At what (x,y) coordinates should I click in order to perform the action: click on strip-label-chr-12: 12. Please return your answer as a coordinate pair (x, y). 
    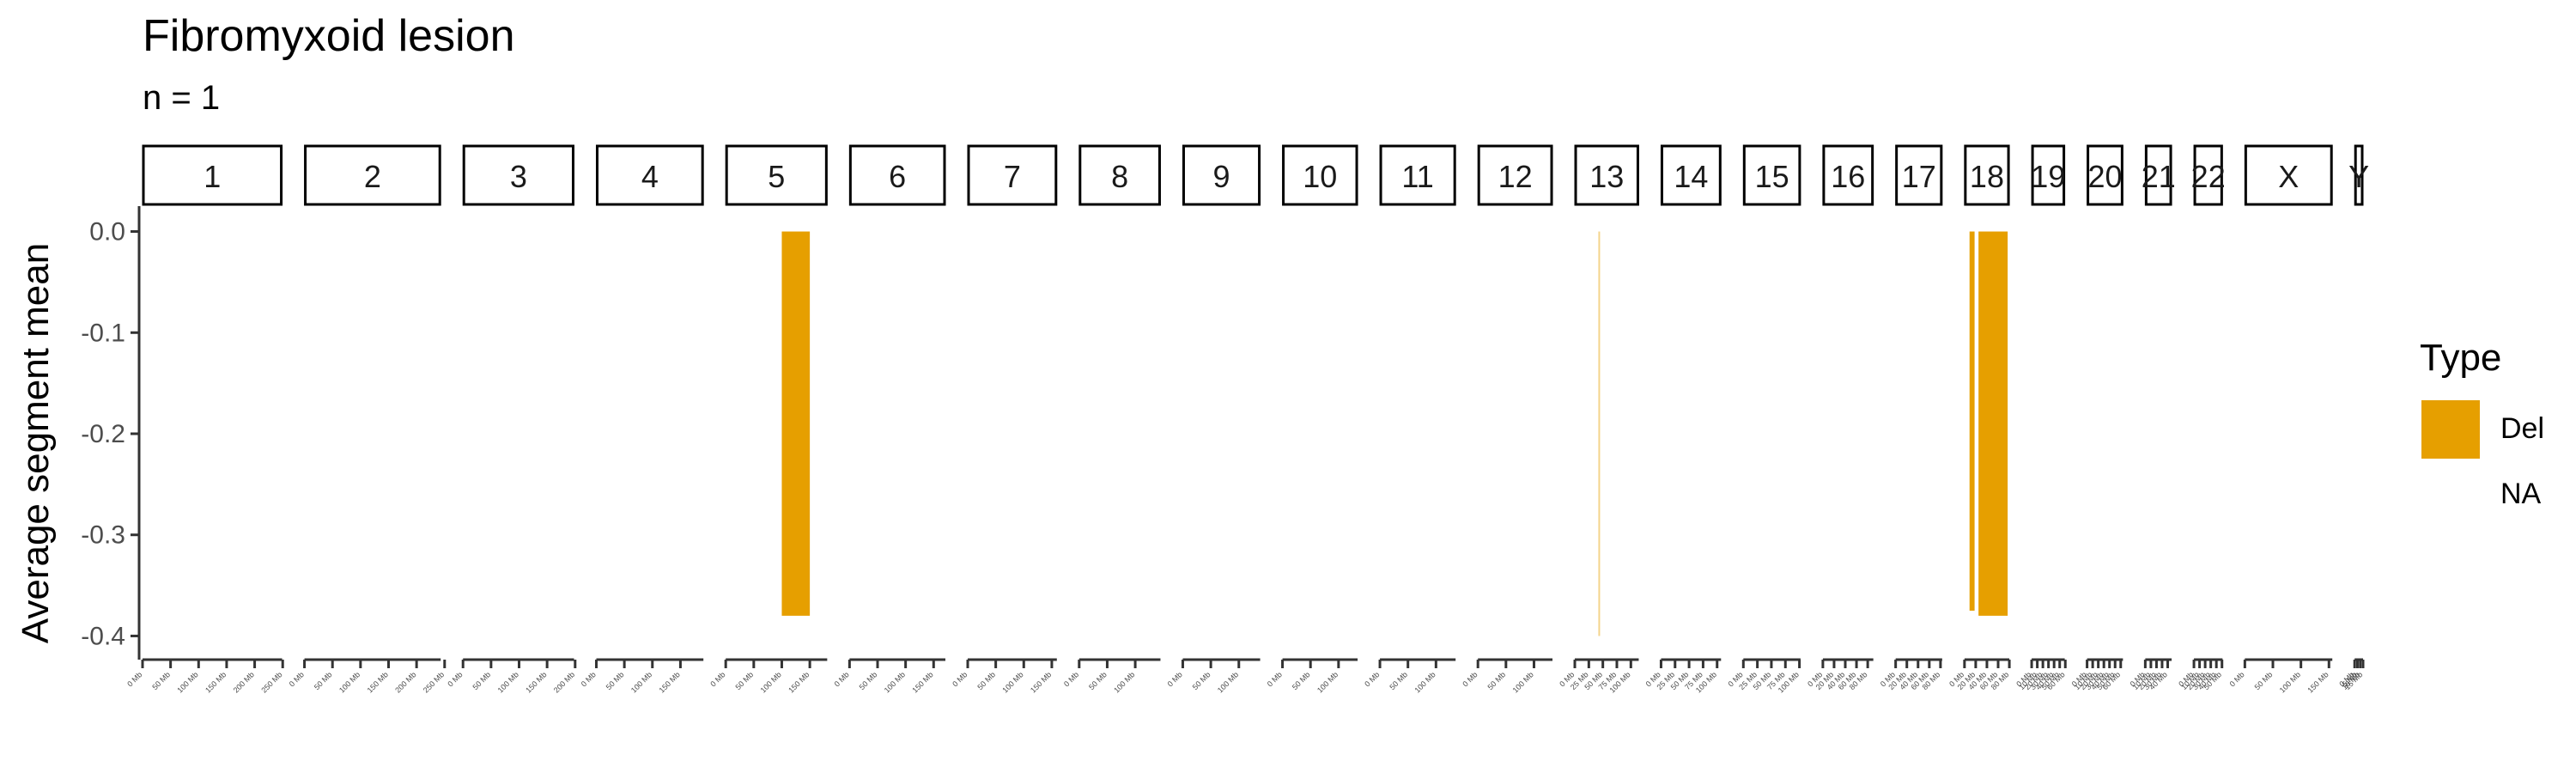
    Looking at the image, I should click on (1515, 176).